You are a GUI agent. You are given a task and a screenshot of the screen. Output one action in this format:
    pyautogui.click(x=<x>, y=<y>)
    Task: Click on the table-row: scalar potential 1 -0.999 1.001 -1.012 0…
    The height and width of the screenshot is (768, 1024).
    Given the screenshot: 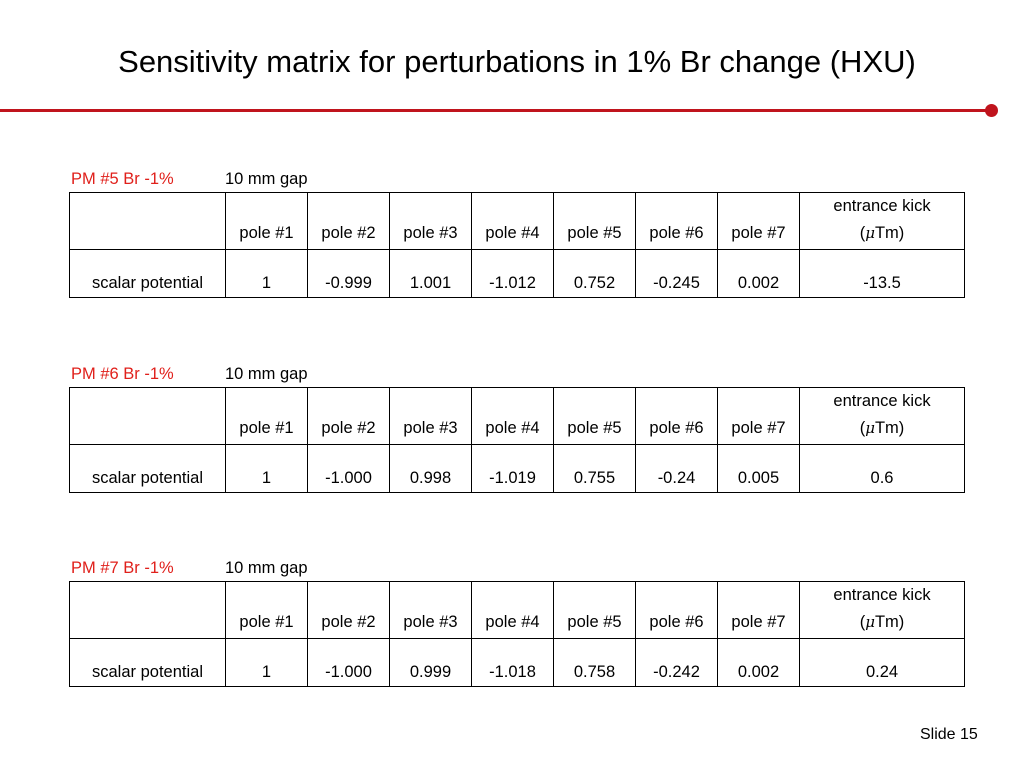 What is the action you would take?
    pyautogui.click(x=517, y=273)
    